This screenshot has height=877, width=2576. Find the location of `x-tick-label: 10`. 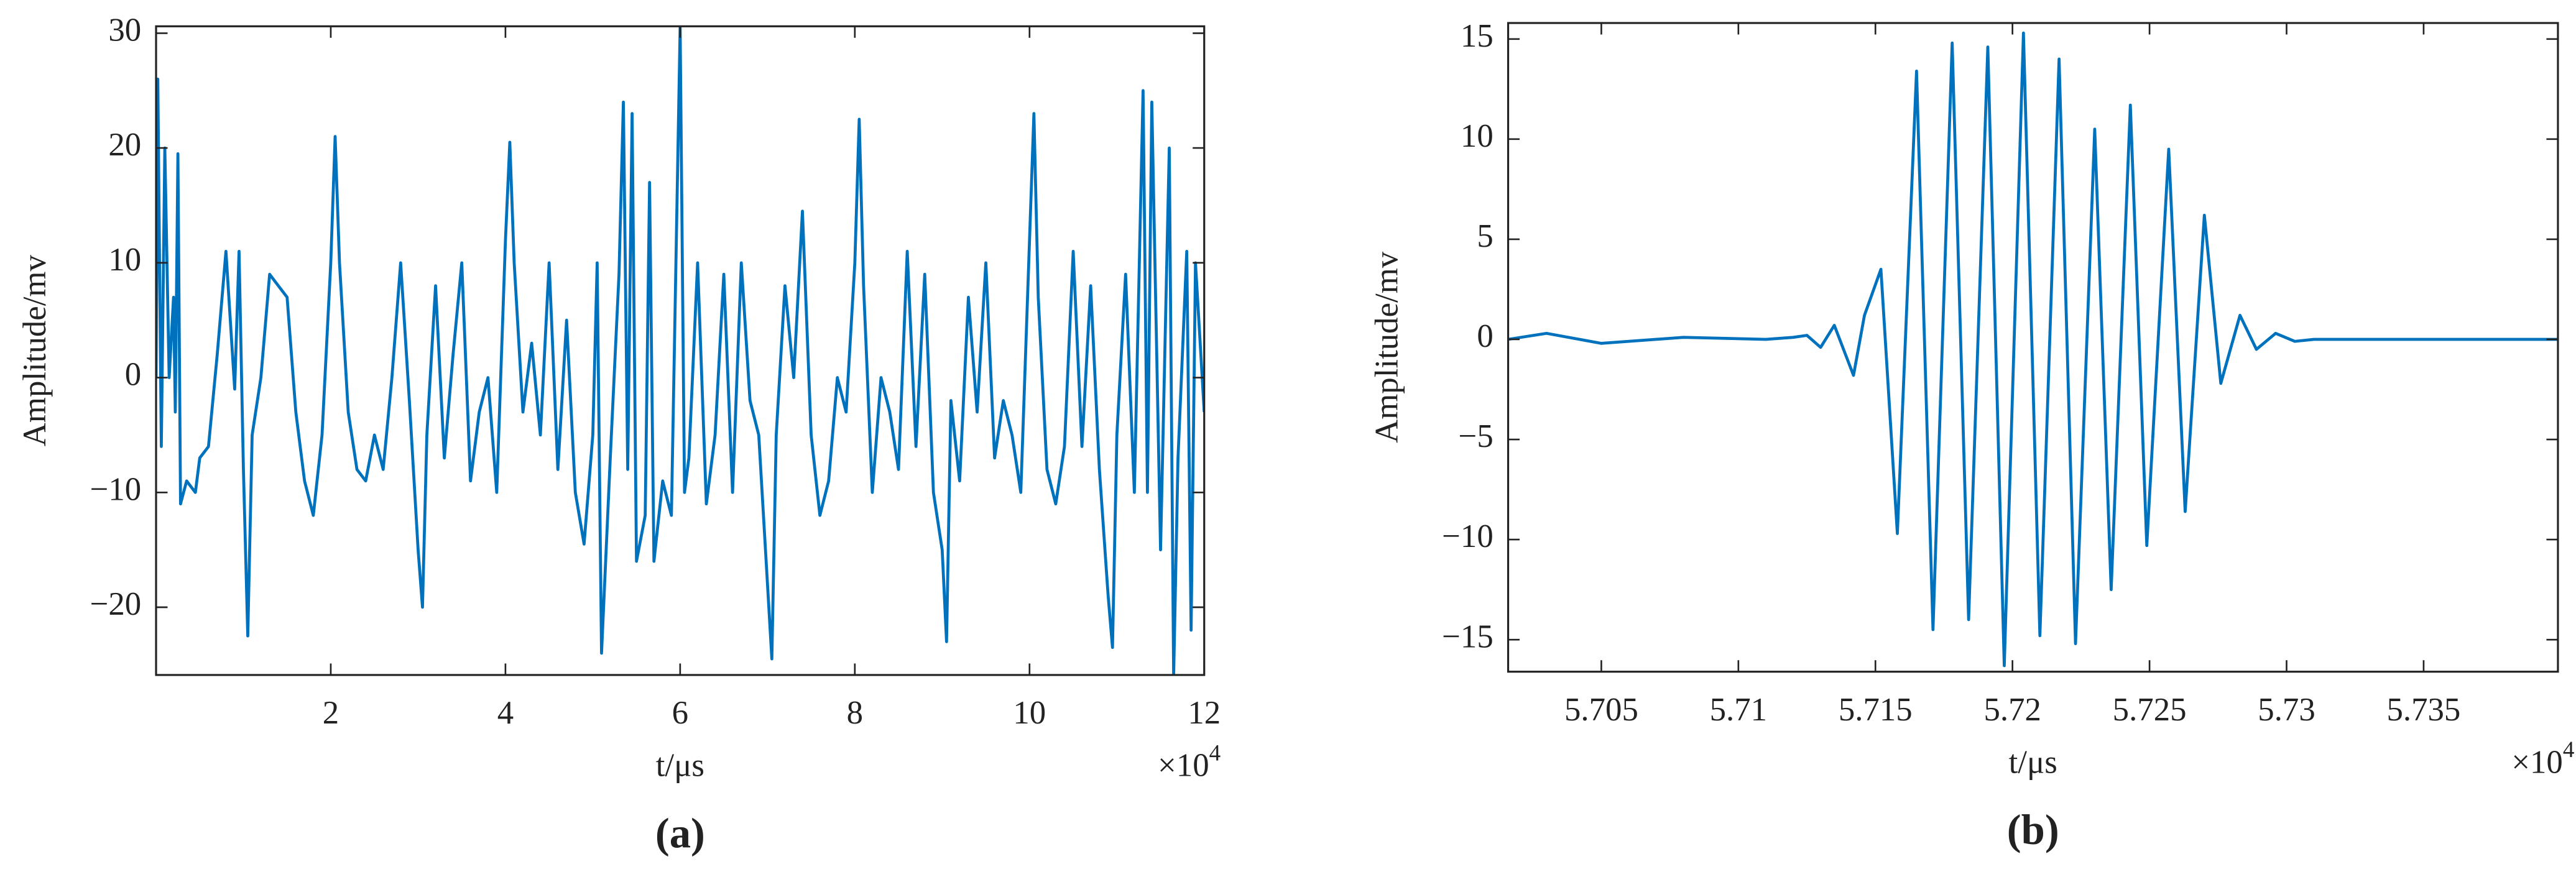

x-tick-label: 10 is located at coordinates (1029, 713).